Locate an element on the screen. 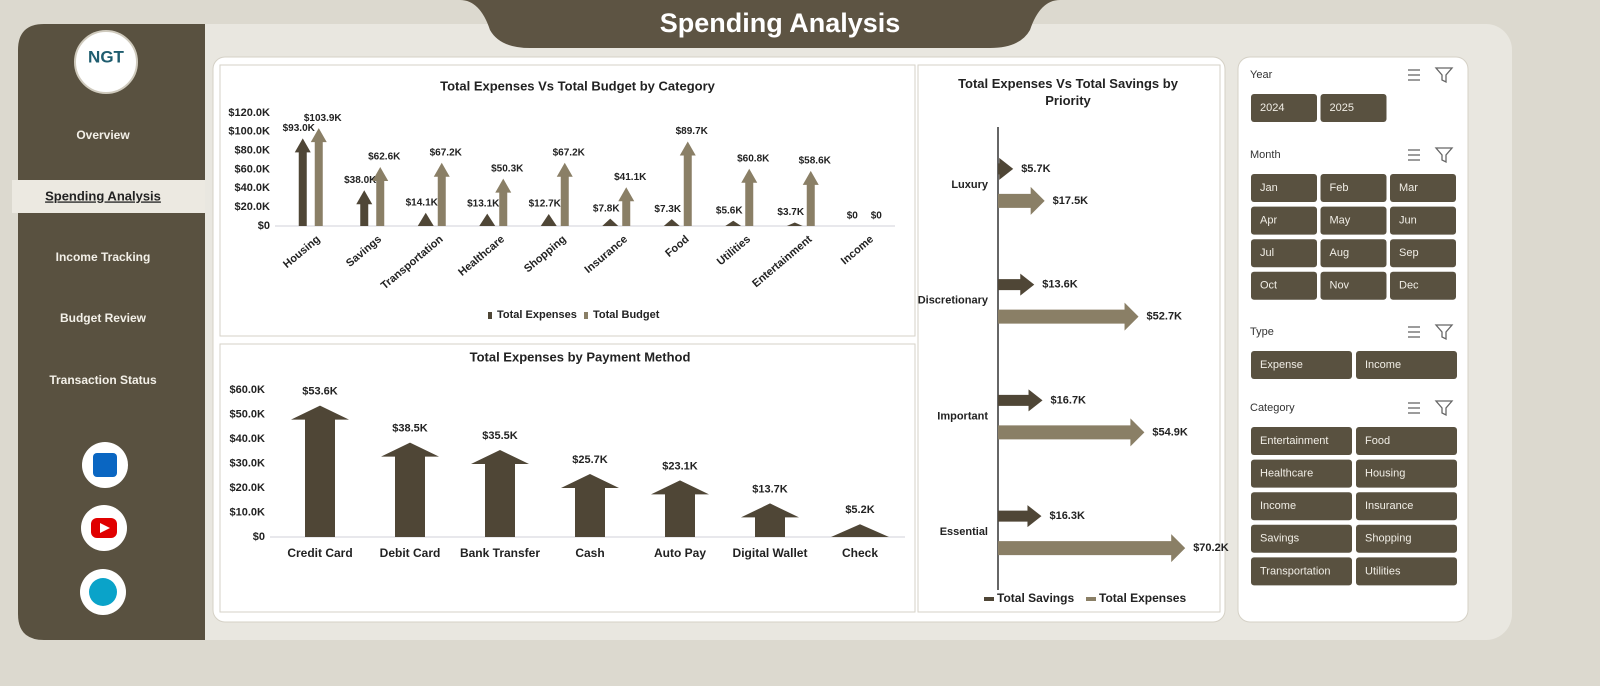 This screenshot has height=691, width=1600. slicer-item: Aug is located at coordinates (1340, 253).